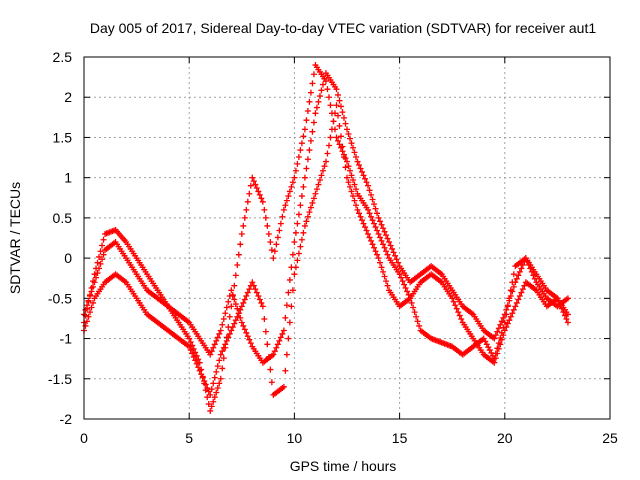 This screenshot has width=640, height=480. What do you see at coordinates (60, 238) in the screenshot?
I see `y-tick-labels: -2 -1.5 -1 -0.5 0 0.5 1 1.5 2 2.5` at bounding box center [60, 238].